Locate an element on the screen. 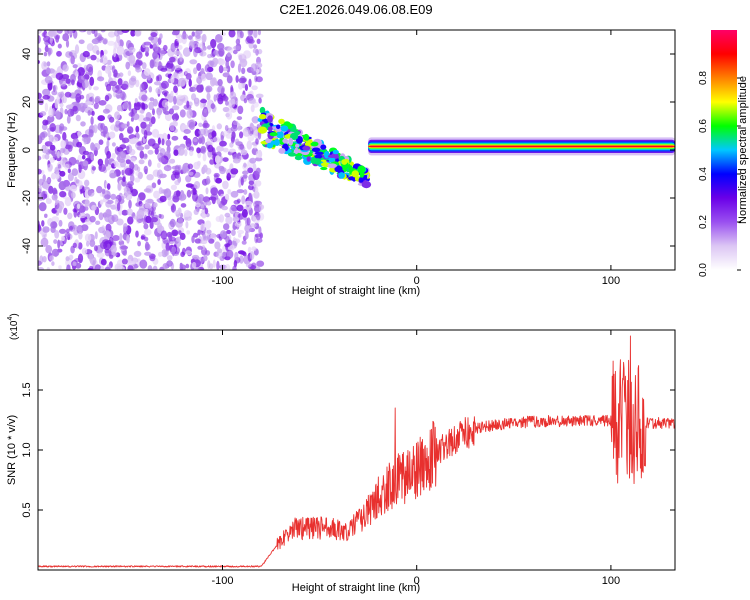 Image resolution: width=750 pixels, height=600 pixels. y-tick-label: 1.5 is located at coordinates (27, 389).